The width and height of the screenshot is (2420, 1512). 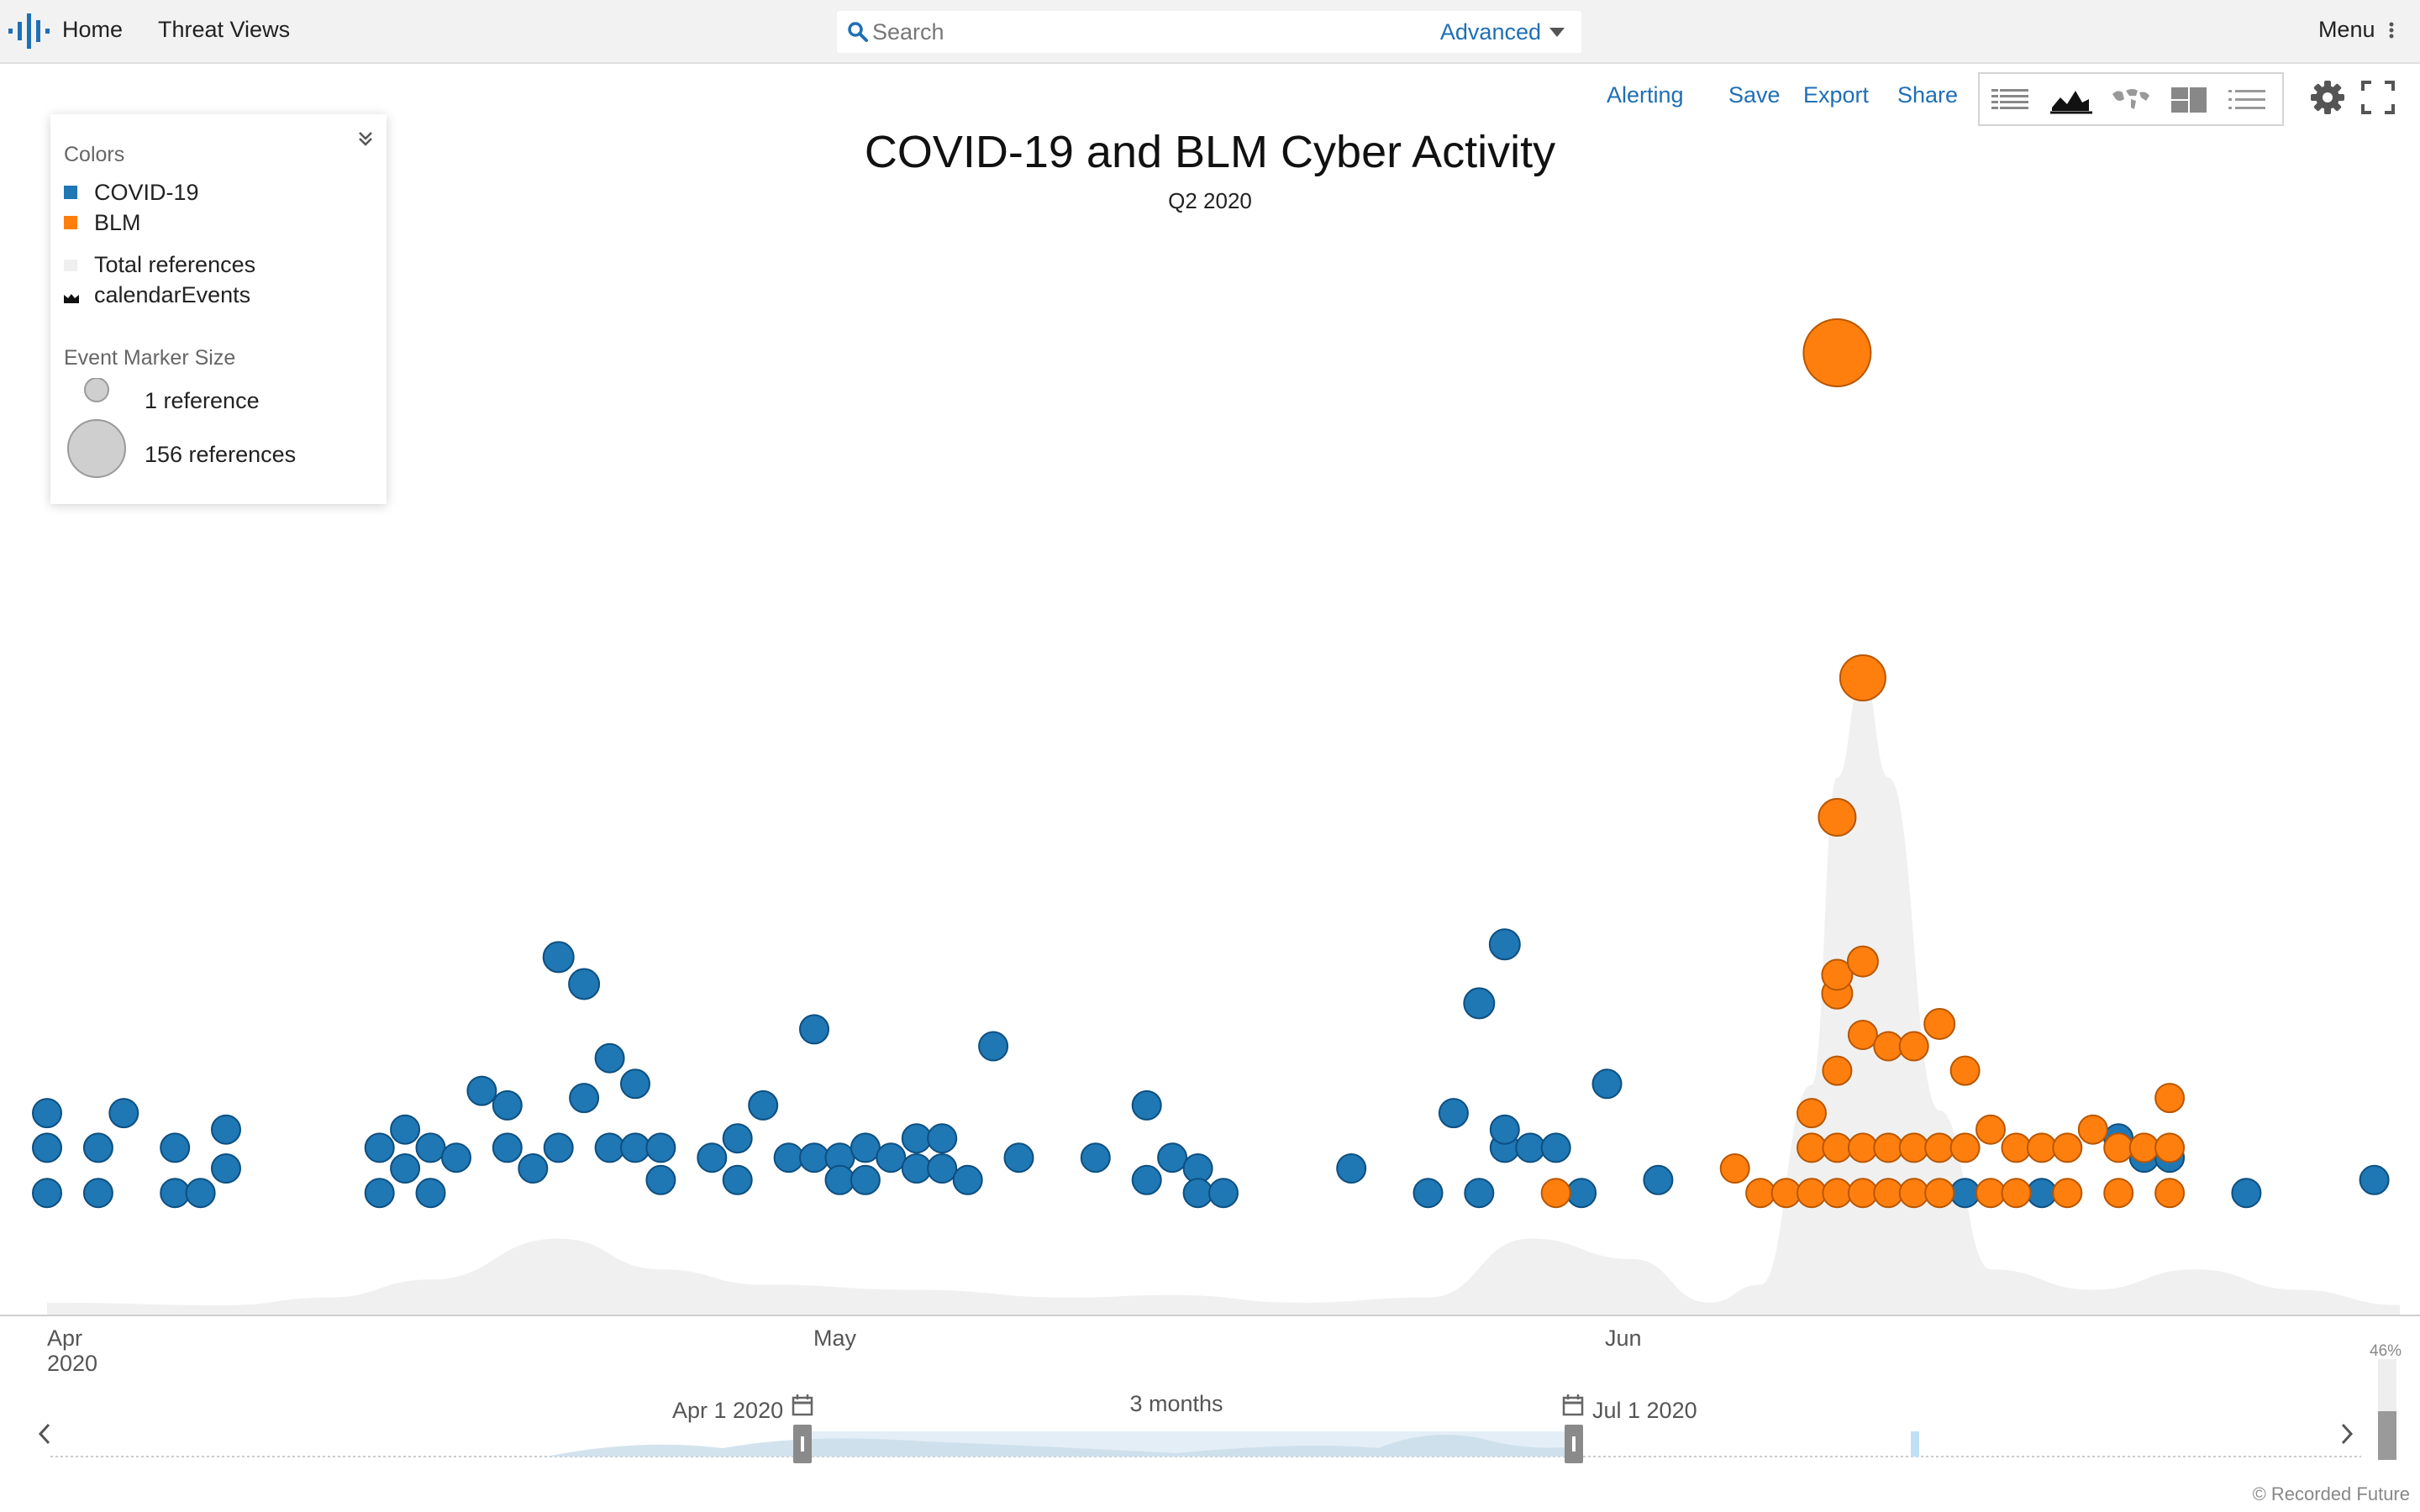 What do you see at coordinates (1928, 95) in the screenshot?
I see `share-button: Share` at bounding box center [1928, 95].